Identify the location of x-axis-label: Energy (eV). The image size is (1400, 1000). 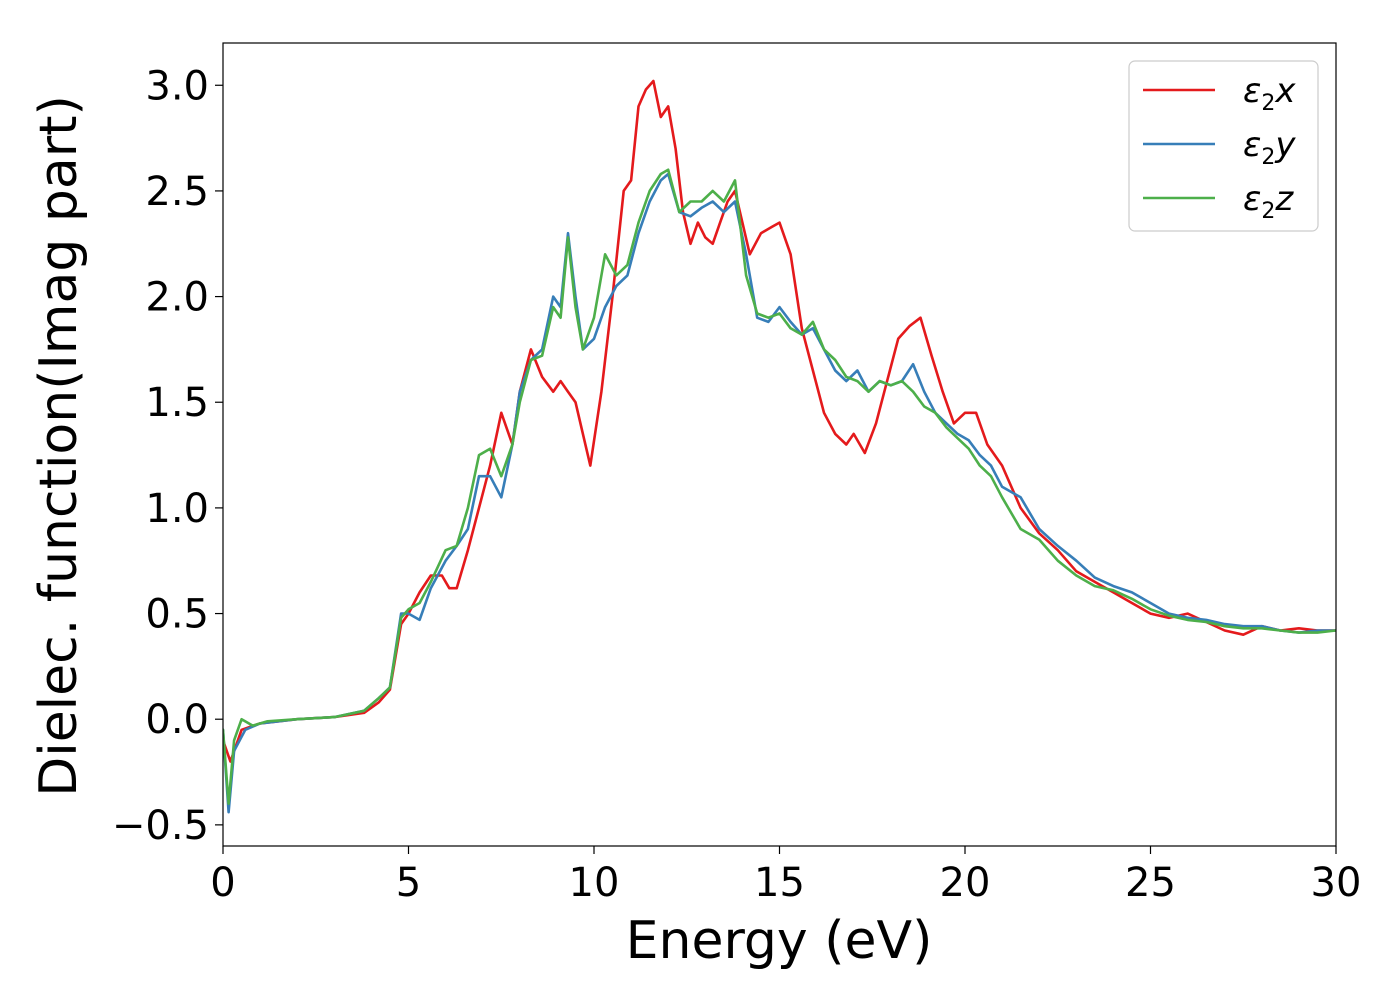
(779, 941).